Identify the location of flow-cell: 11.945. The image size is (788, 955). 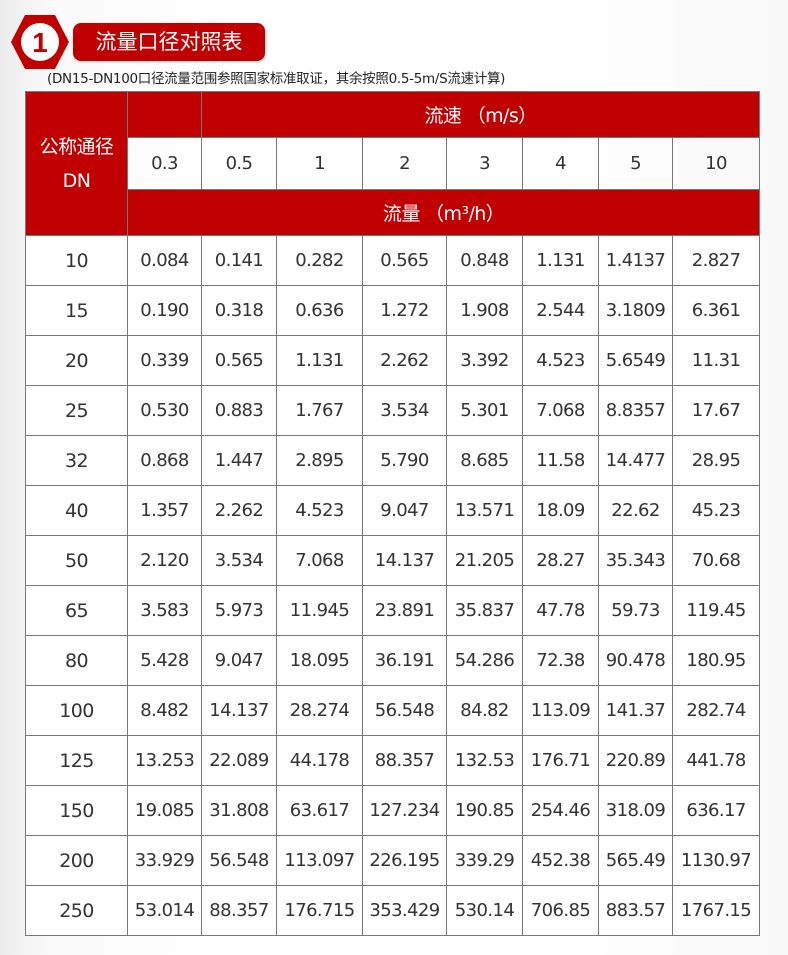
(319, 610).